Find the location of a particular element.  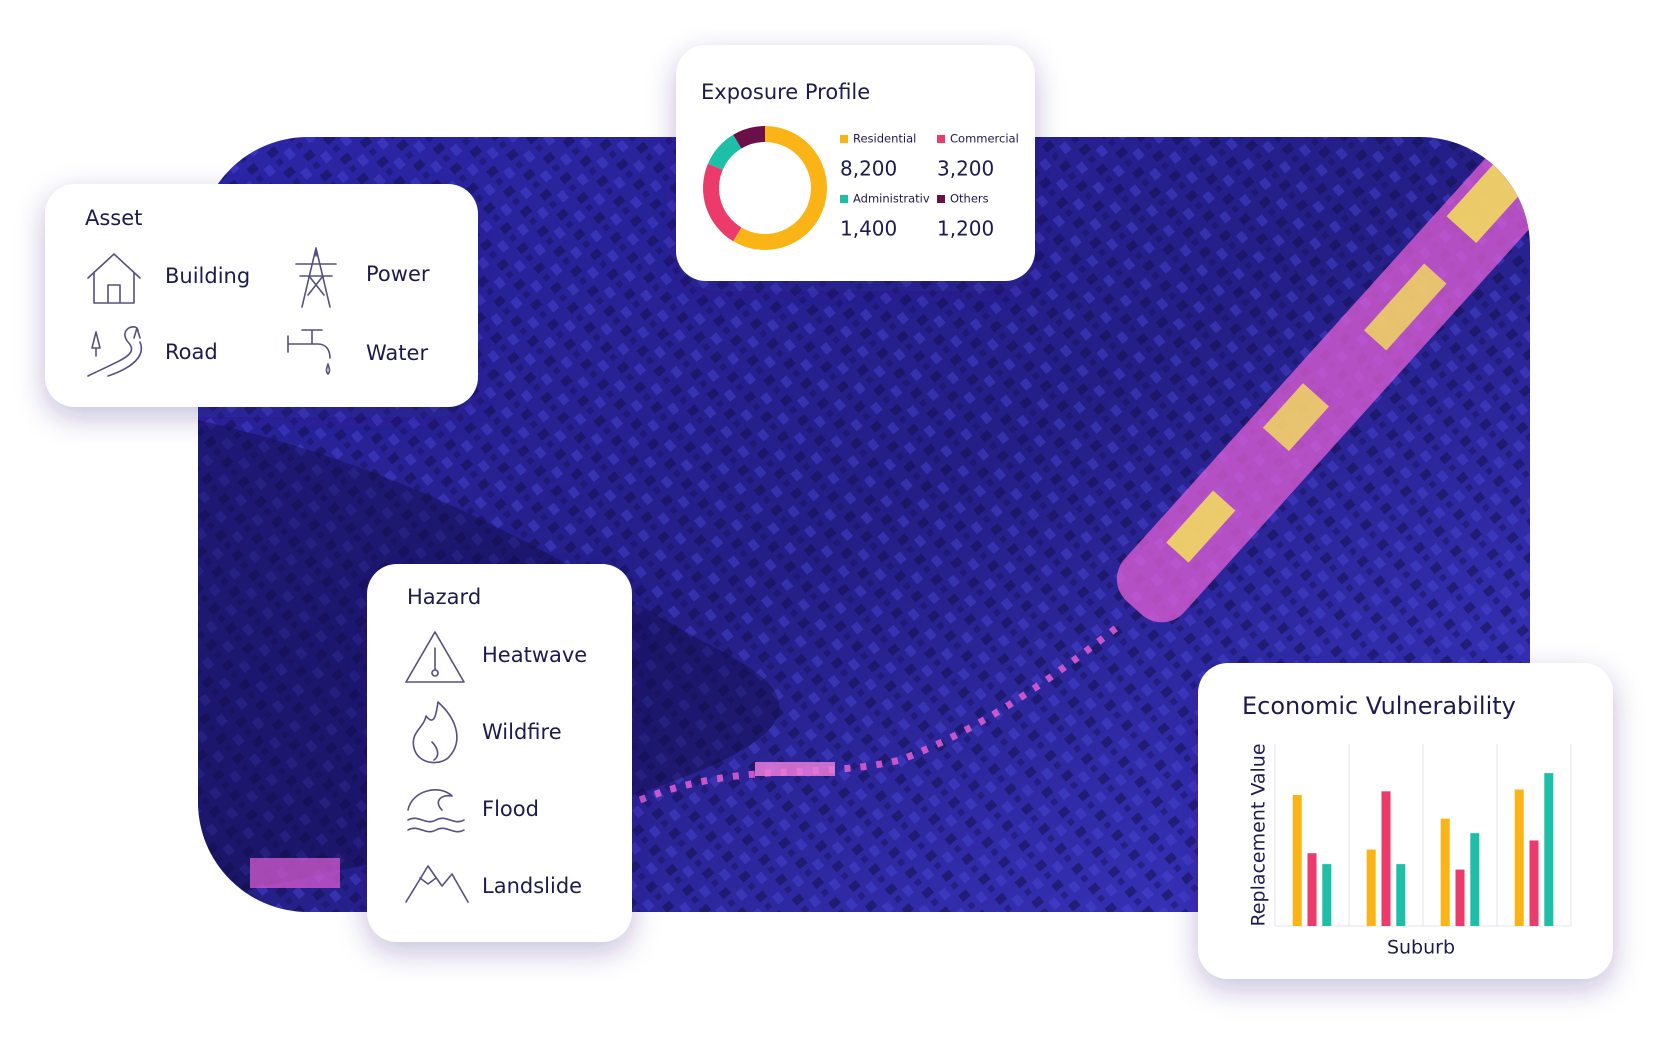

value-label: 3,200 is located at coordinates (965, 169).